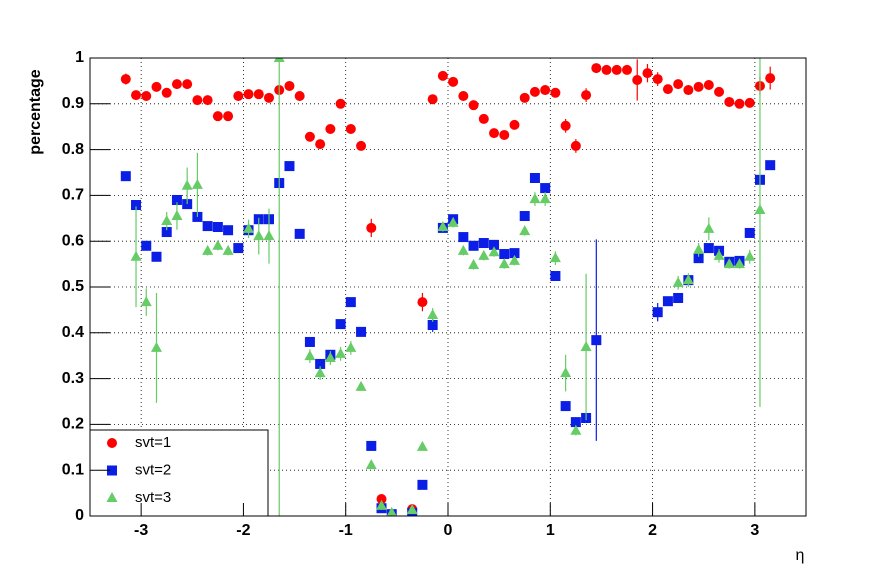 The width and height of the screenshot is (896, 572). What do you see at coordinates (35, 111) in the screenshot?
I see `y-axis-label: percentage` at bounding box center [35, 111].